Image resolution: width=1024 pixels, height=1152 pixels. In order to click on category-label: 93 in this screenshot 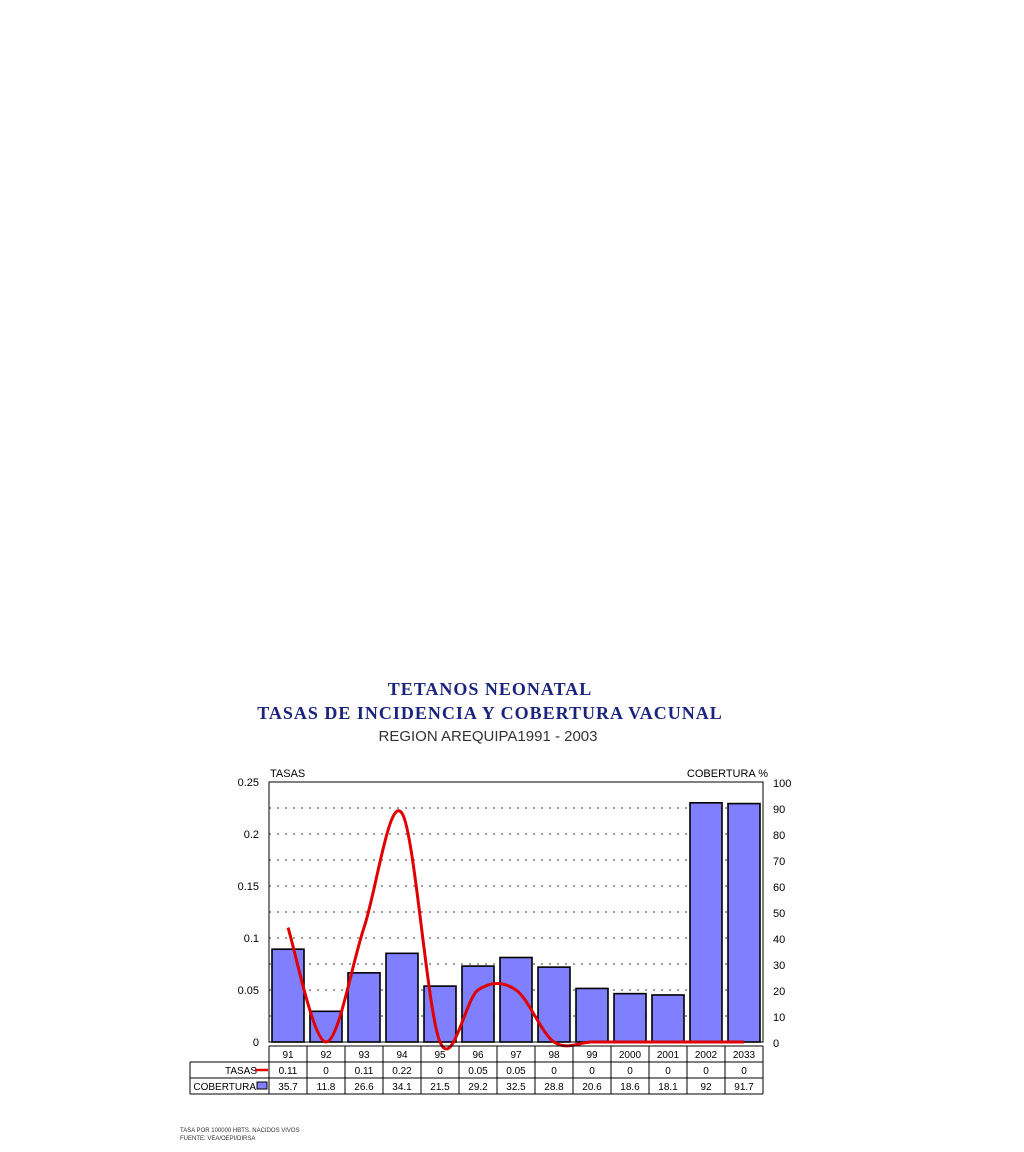, I will do `click(364, 1055)`.